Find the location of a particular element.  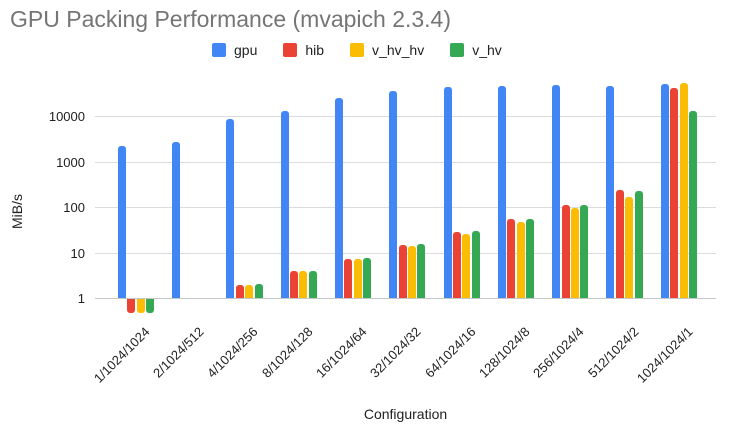

y-tick-label: 10 is located at coordinates (77, 253).